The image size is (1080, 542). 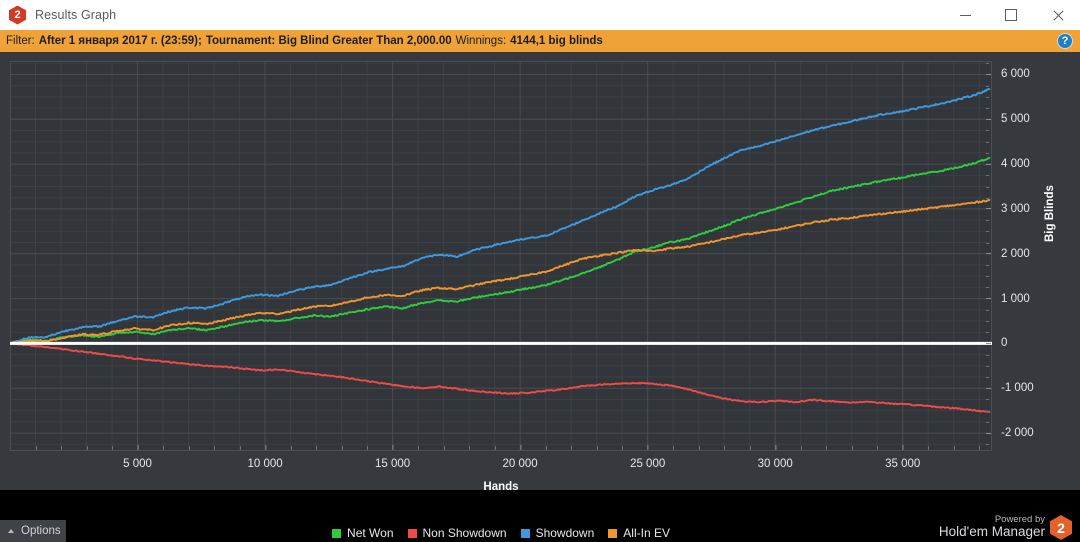 What do you see at coordinates (1015, 253) in the screenshot?
I see `y-axis-tick-label: 2 000` at bounding box center [1015, 253].